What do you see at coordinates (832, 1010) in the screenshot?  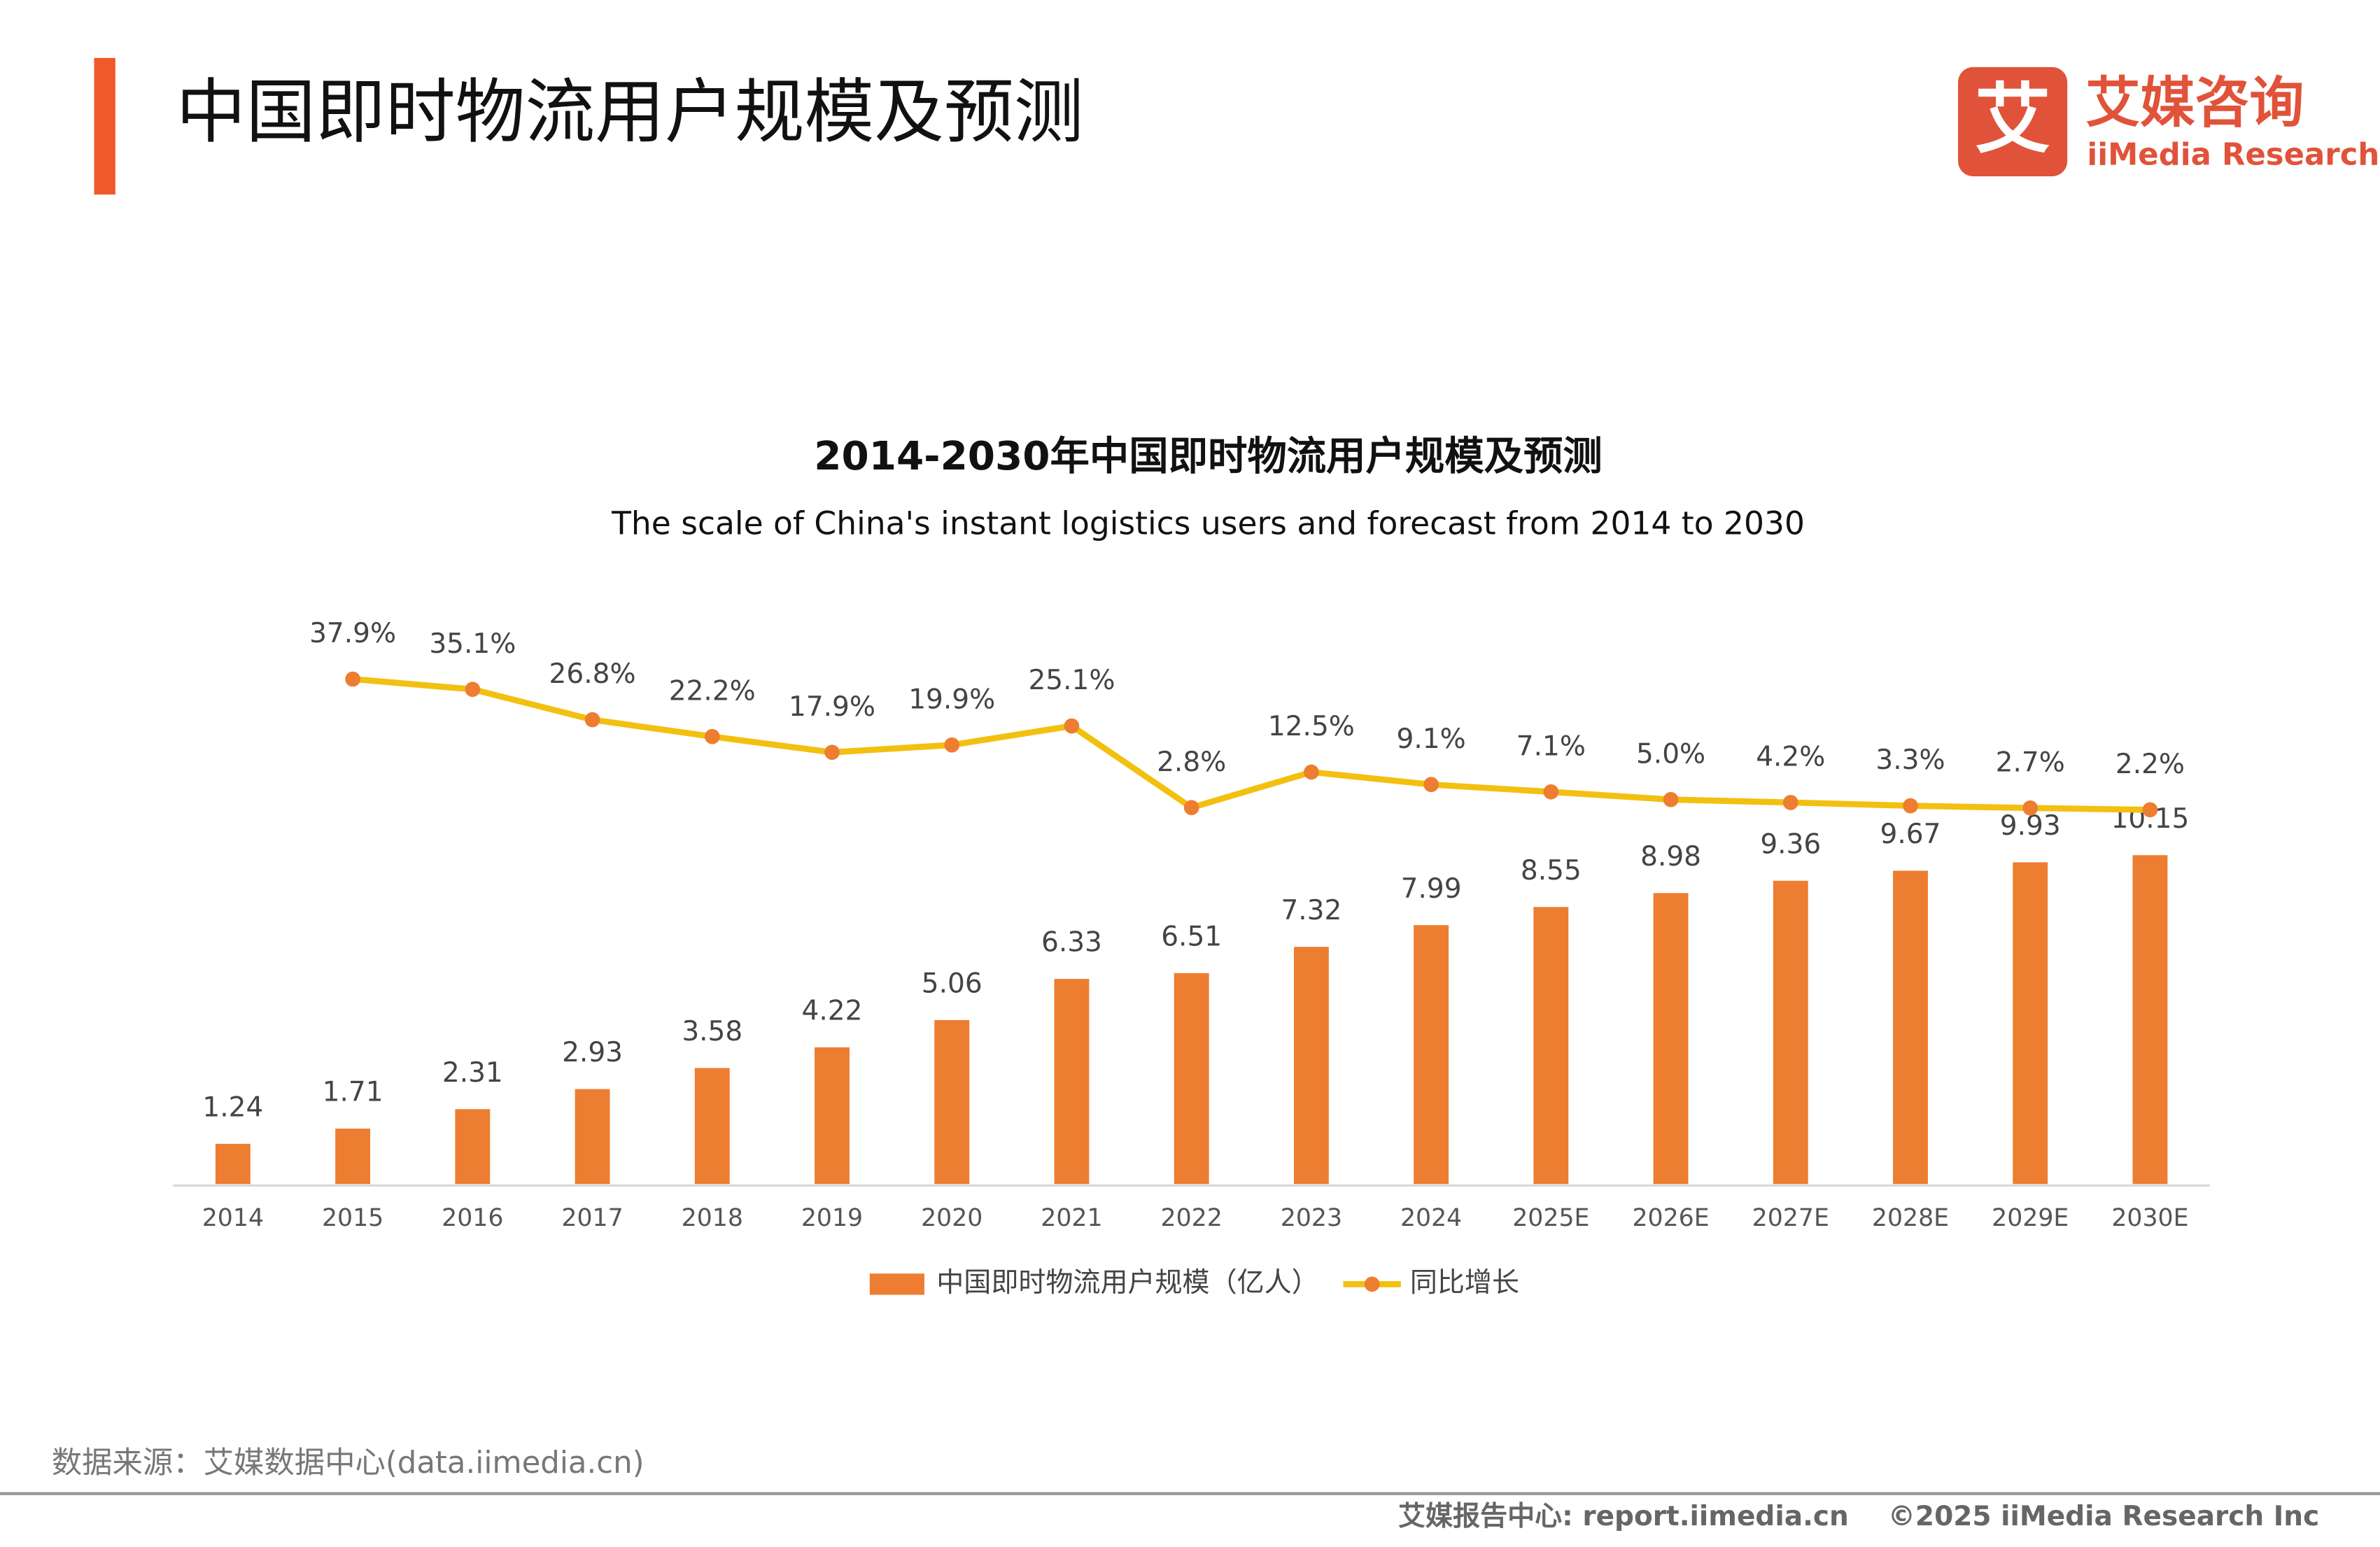 I see `bar-label: 4.22` at bounding box center [832, 1010].